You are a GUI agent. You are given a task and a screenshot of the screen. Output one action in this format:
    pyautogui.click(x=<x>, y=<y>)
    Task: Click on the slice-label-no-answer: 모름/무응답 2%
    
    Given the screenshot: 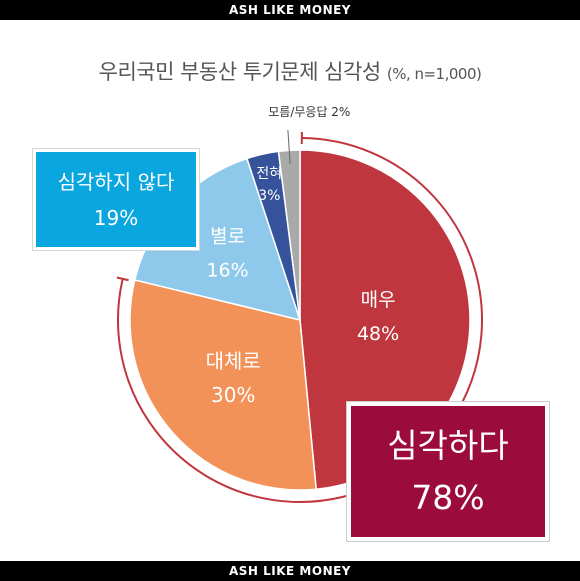 What is the action you would take?
    pyautogui.click(x=309, y=112)
    